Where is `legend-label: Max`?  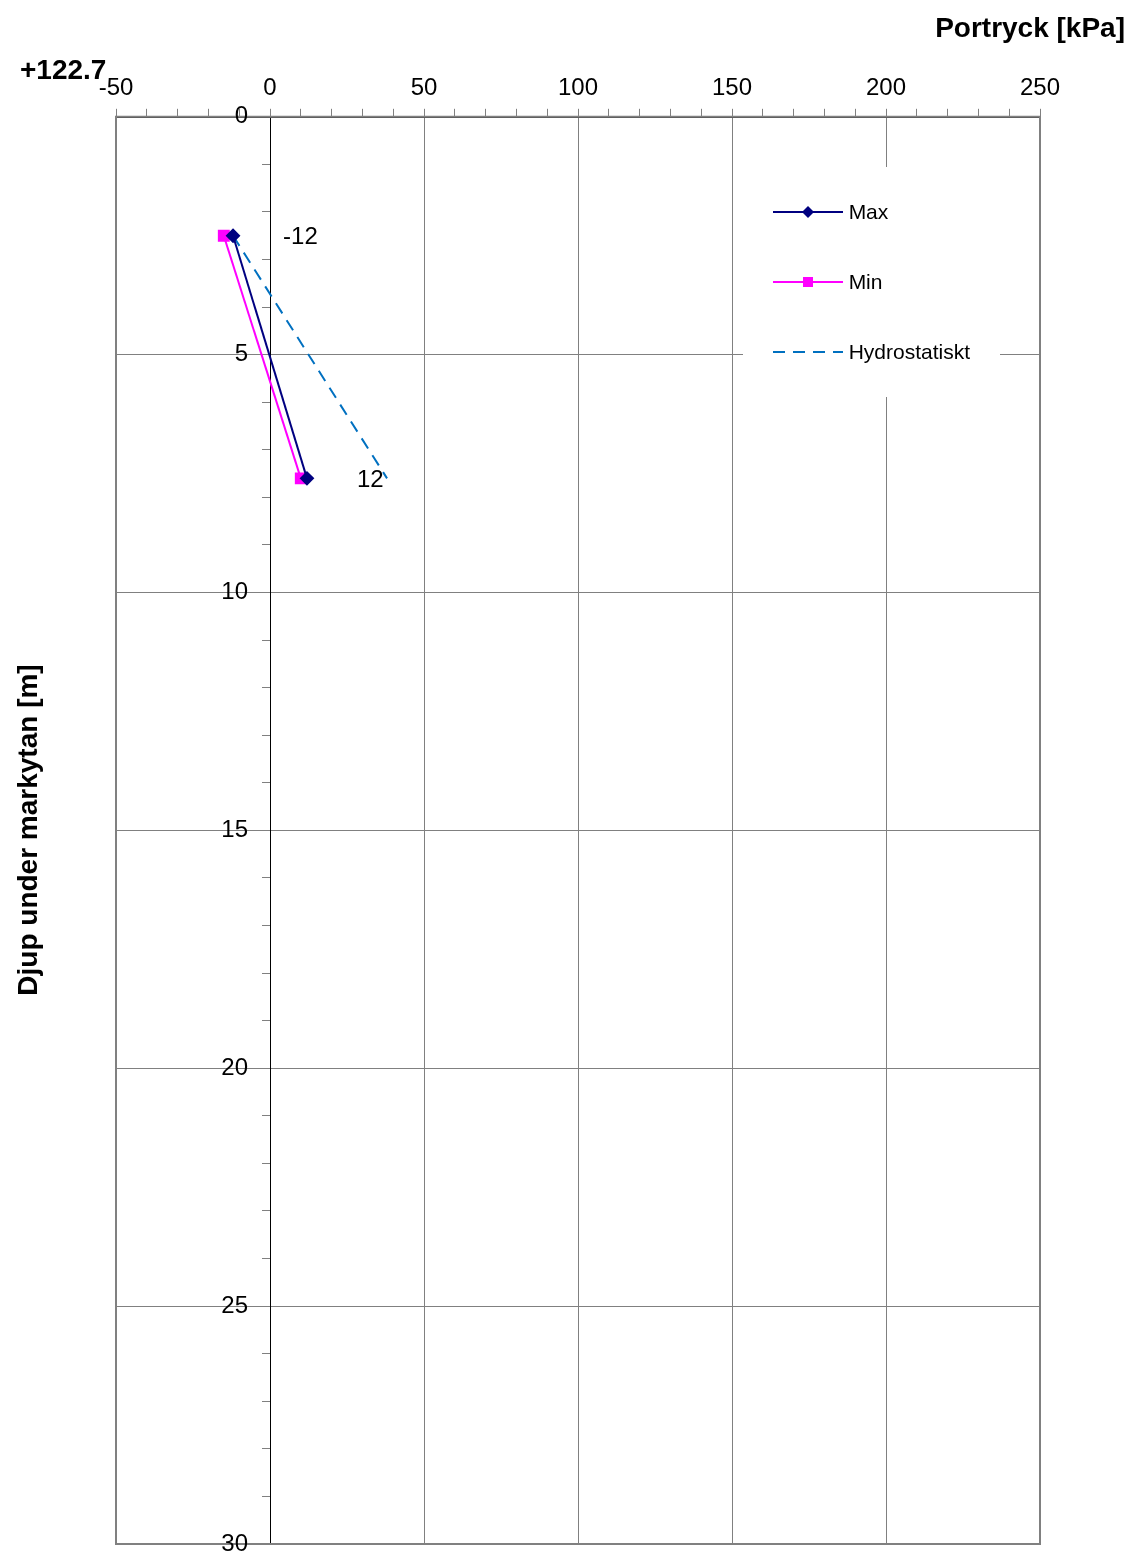
legend-label: Max is located at coordinates (868, 211).